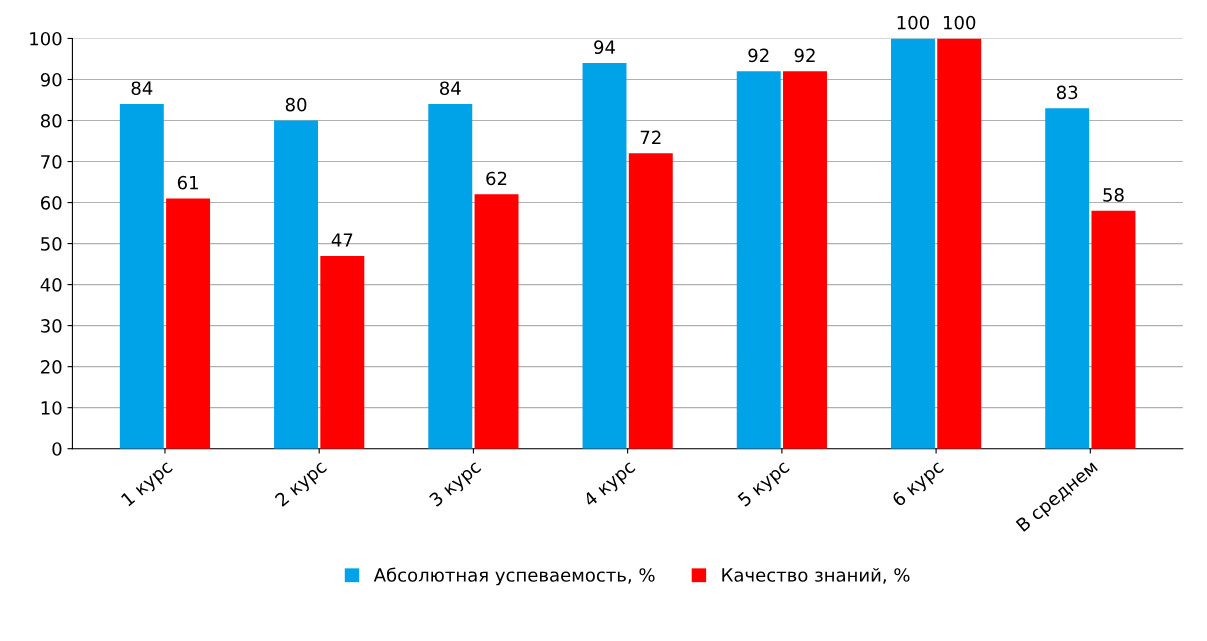  What do you see at coordinates (51, 285) in the screenshot?
I see `y-tick-label: 40` at bounding box center [51, 285].